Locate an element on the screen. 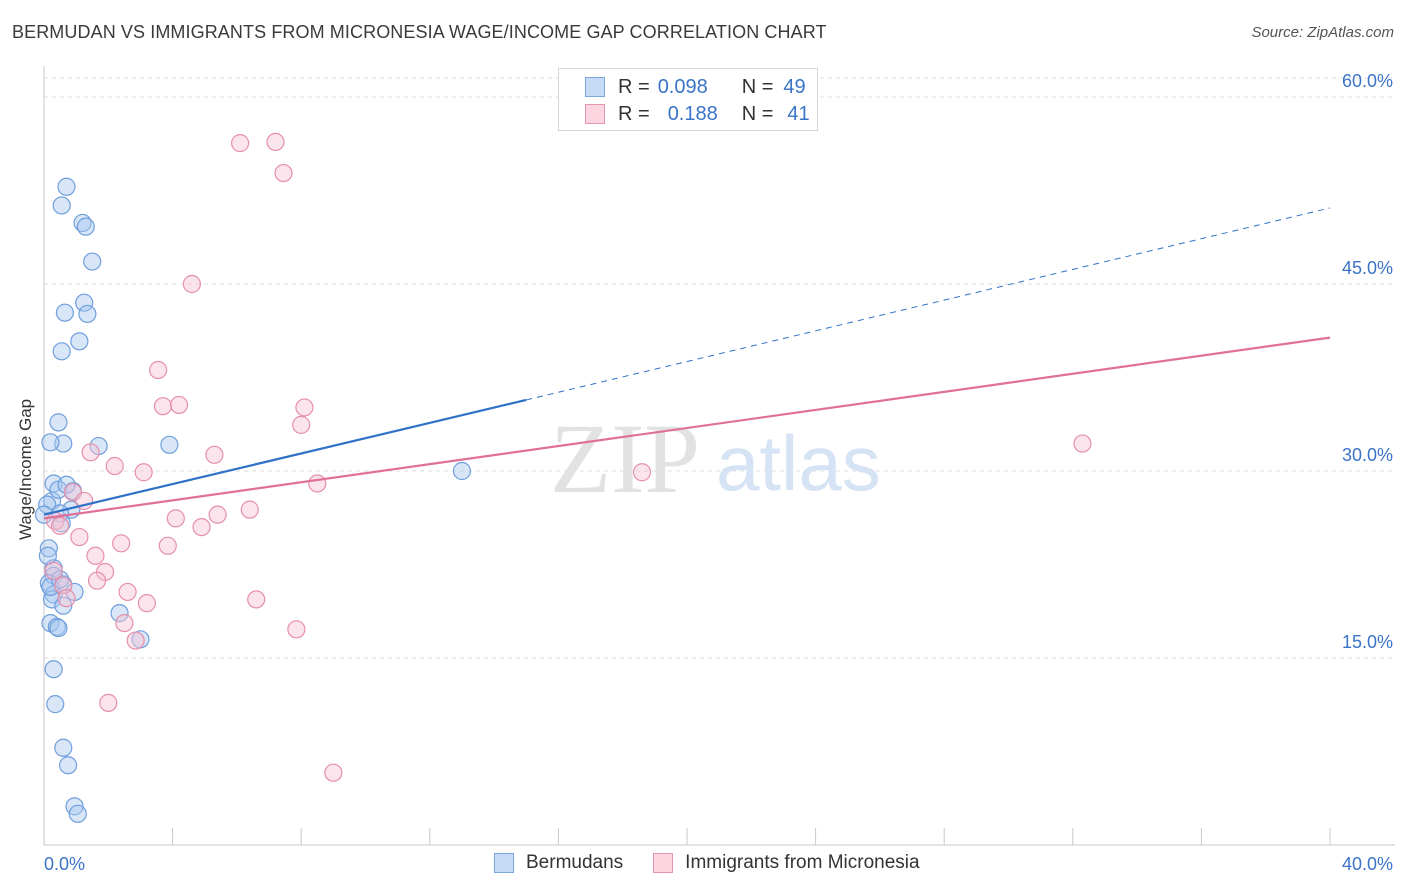 This screenshot has height=892, width=1406. x-tick-label: 40.0% is located at coordinates (1367, 864).